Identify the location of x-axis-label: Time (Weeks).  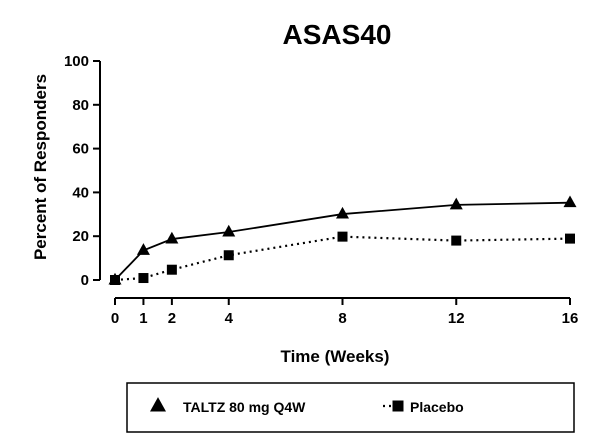
(335, 356).